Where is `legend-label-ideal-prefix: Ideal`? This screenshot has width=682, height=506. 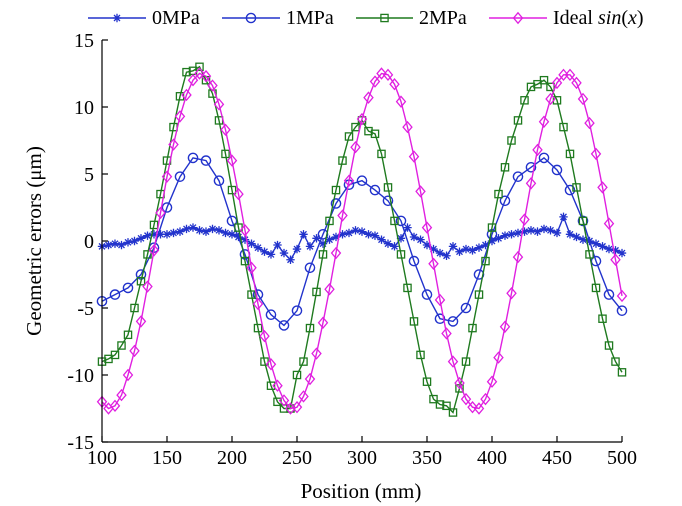 legend-label-ideal-prefix: Ideal is located at coordinates (575, 18).